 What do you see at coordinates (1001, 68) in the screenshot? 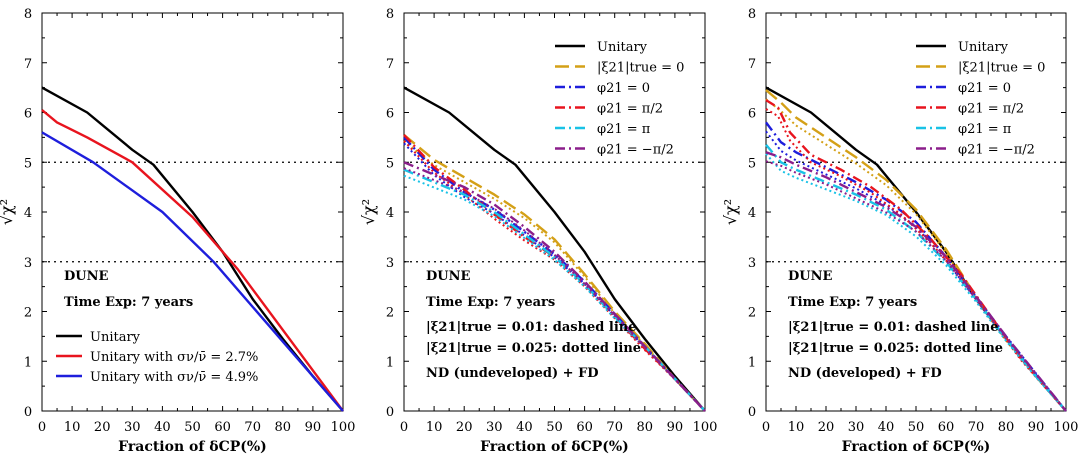
I see `legend-entry-2: |ξ21|true = 0` at bounding box center [1001, 68].